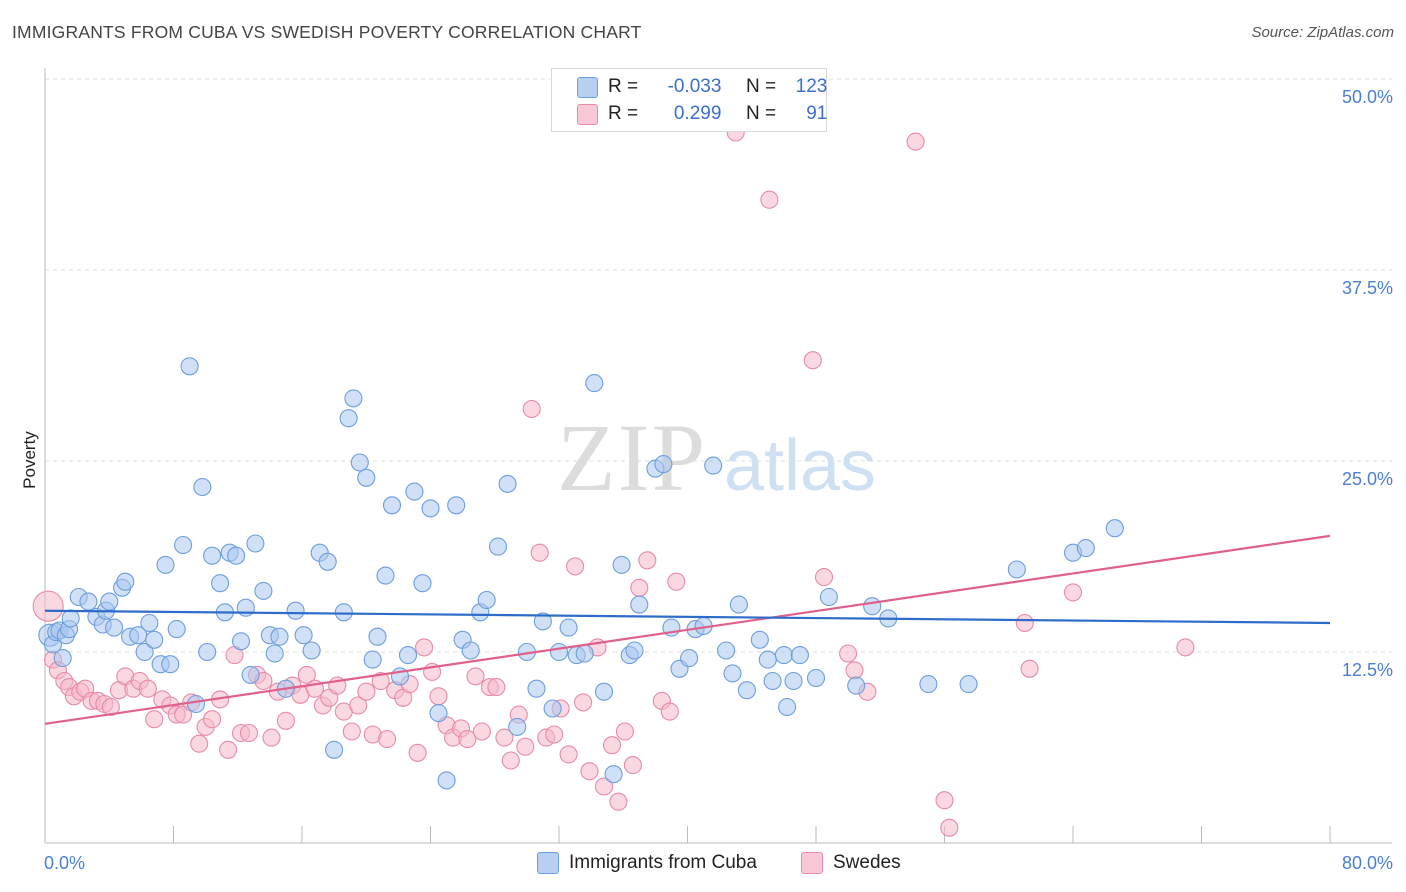 The height and width of the screenshot is (892, 1406). Describe the element at coordinates (663, 862) in the screenshot. I see `bottom-legend-label-cuba: Immigrants from Cuba` at that location.